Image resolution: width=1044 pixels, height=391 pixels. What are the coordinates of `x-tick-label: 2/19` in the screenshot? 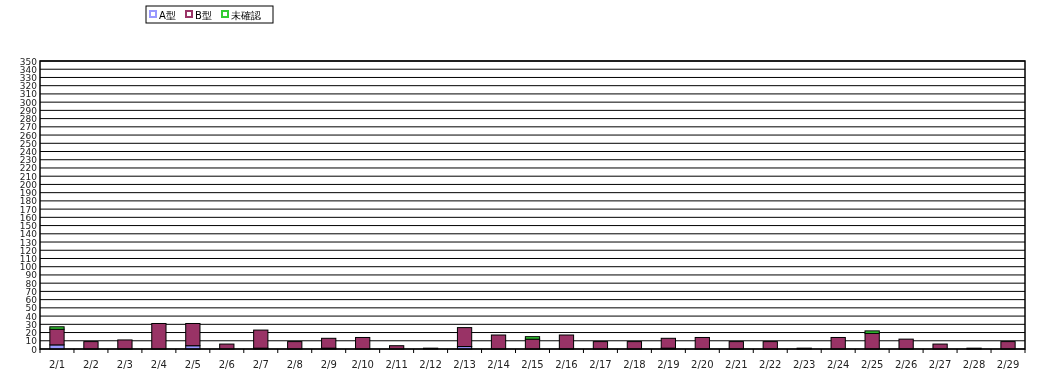 It's located at (668, 364).